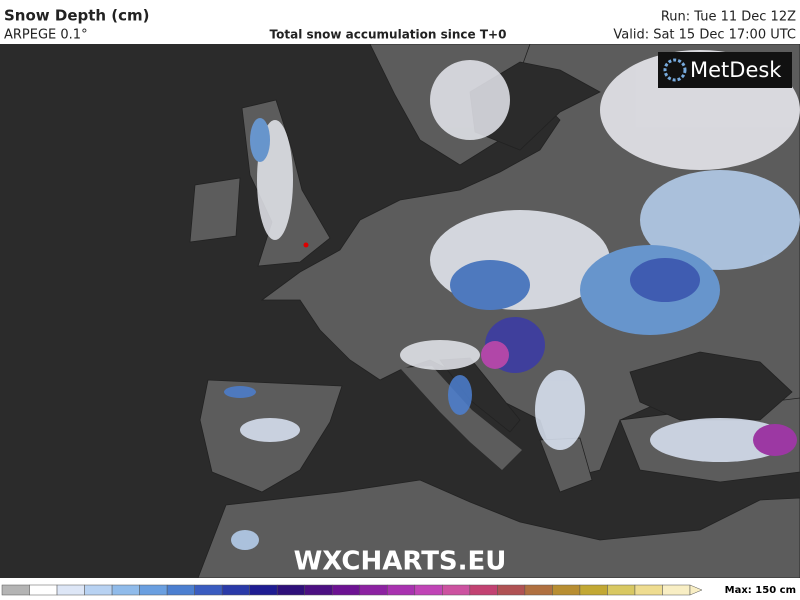 This screenshot has width=800, height=600. I want to click on colorbar, so click(352, 590).